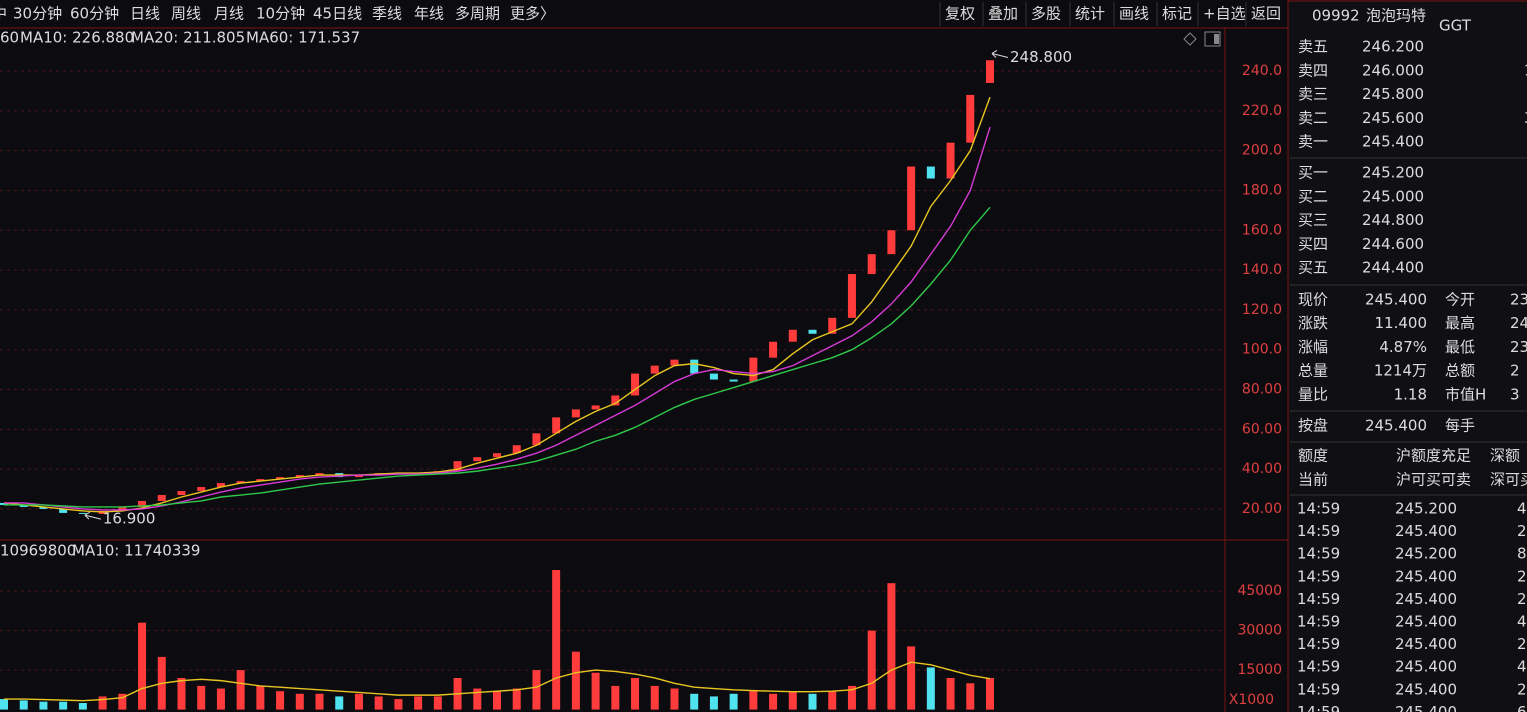 The width and height of the screenshot is (1527, 712). I want to click on toolbar-button: +自选, so click(1224, 14).